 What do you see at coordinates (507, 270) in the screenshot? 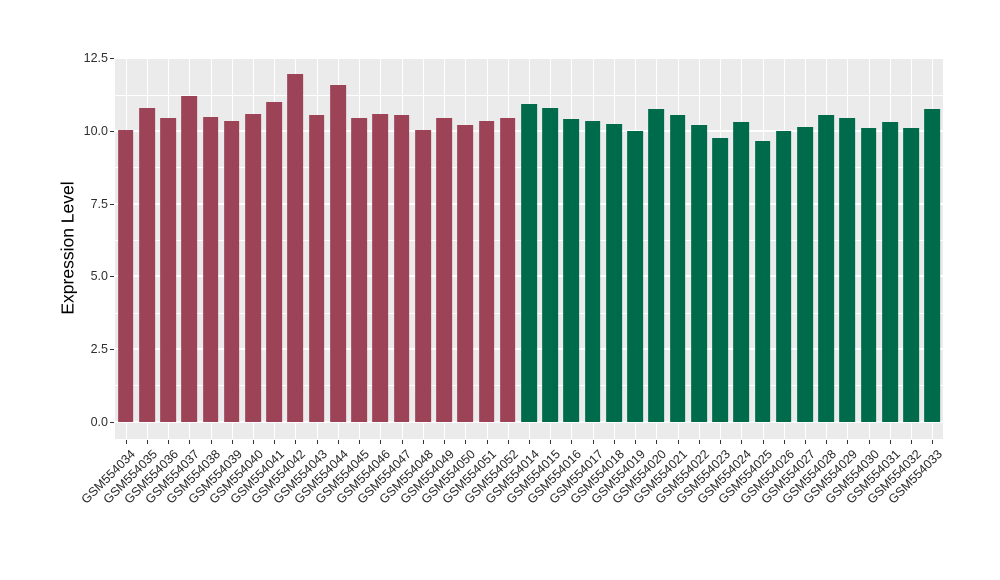
I see `bar-GSM554052` at bounding box center [507, 270].